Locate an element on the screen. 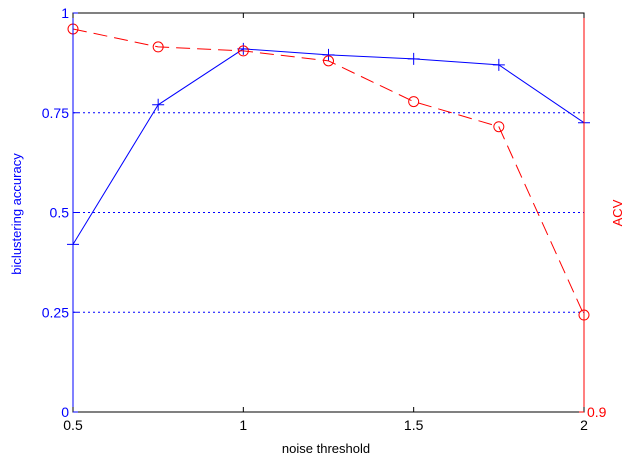 The image size is (629, 461). y-left-tick-label: 0.75 is located at coordinates (55, 113).